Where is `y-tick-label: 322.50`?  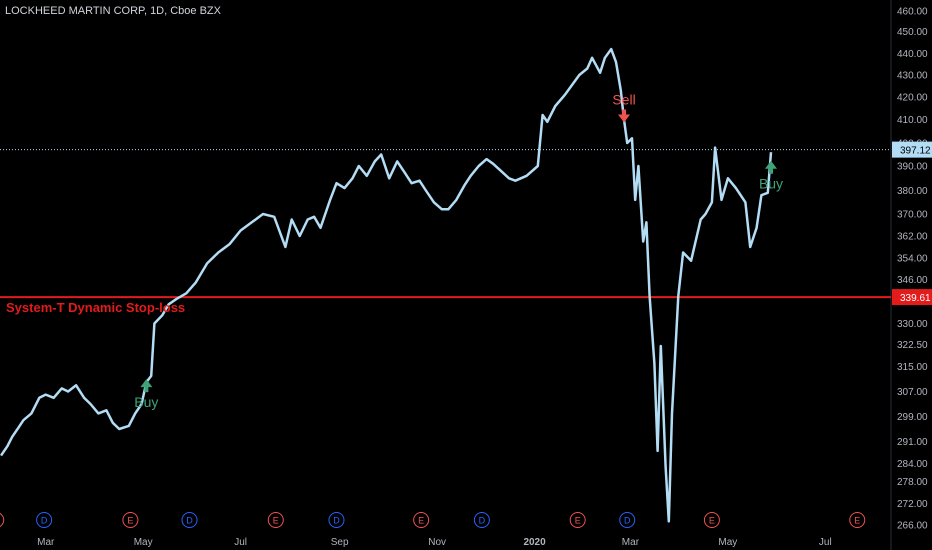
y-tick-label: 322.50 is located at coordinates (912, 345).